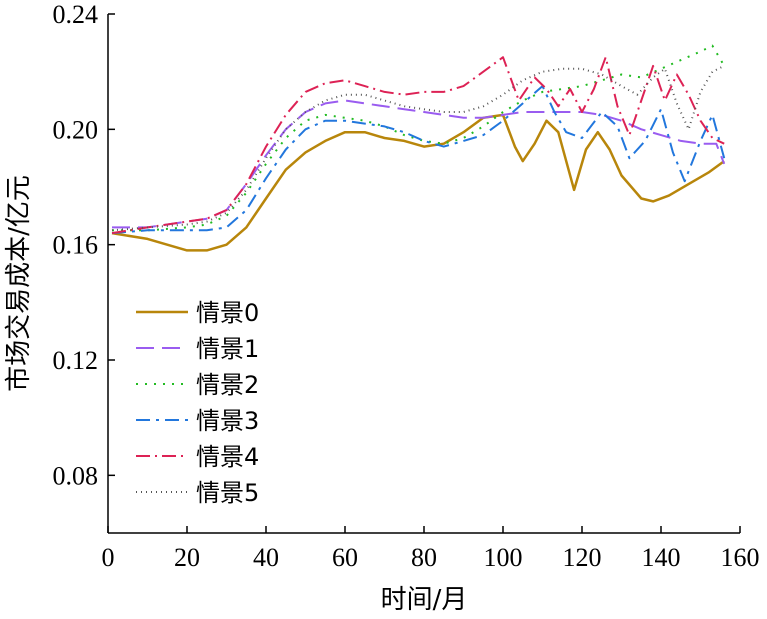  What do you see at coordinates (227, 493) in the screenshot?
I see `legend-label-5: 情景5` at bounding box center [227, 493].